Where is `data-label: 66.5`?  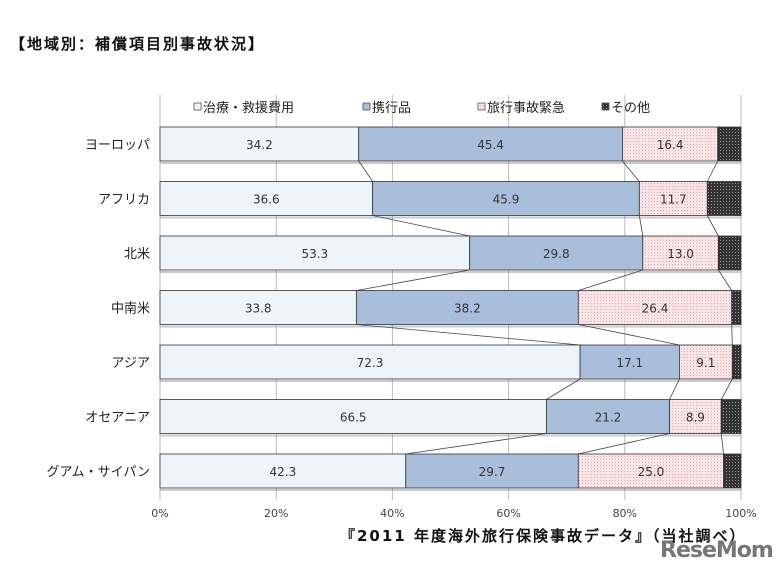
data-label: 66.5 is located at coordinates (353, 418).